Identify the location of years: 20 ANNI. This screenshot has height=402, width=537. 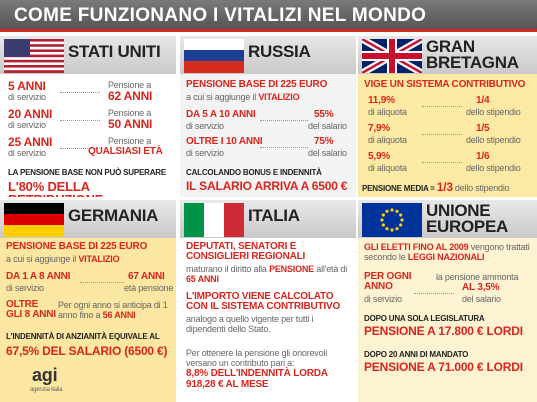
(30, 114).